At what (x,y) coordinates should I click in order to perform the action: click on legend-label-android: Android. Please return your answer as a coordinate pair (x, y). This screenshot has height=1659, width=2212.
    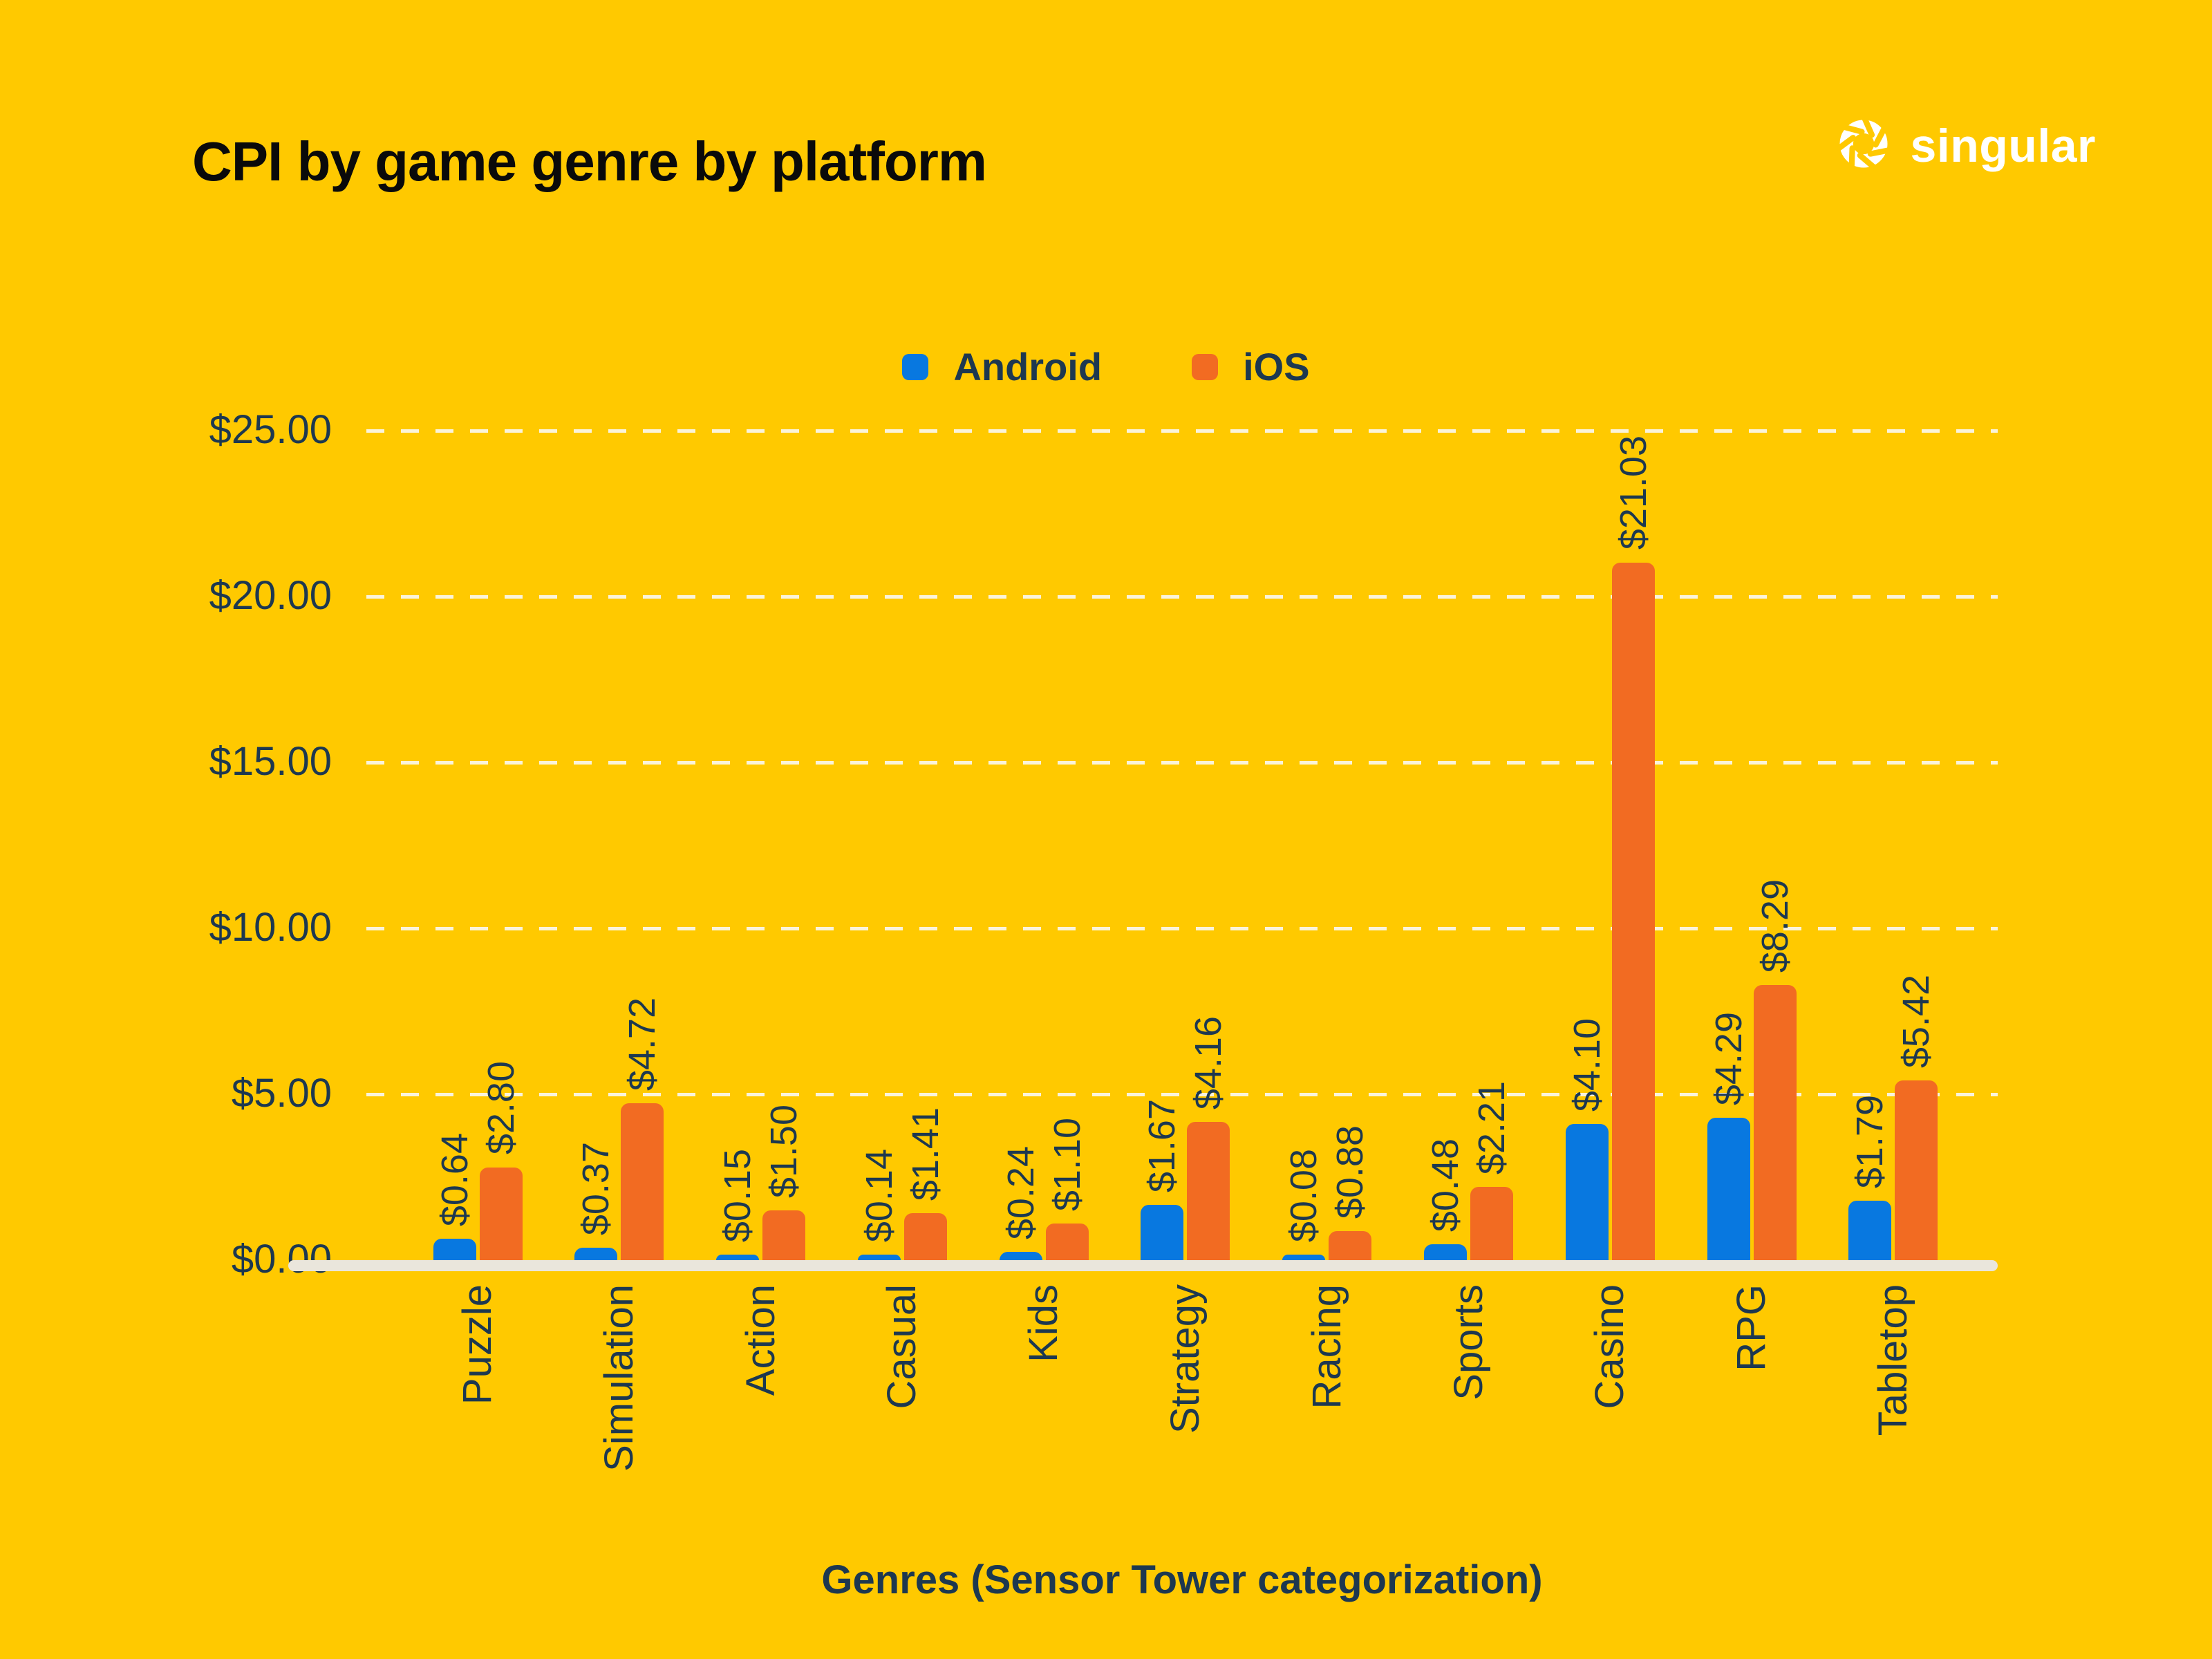
    Looking at the image, I should click on (1028, 366).